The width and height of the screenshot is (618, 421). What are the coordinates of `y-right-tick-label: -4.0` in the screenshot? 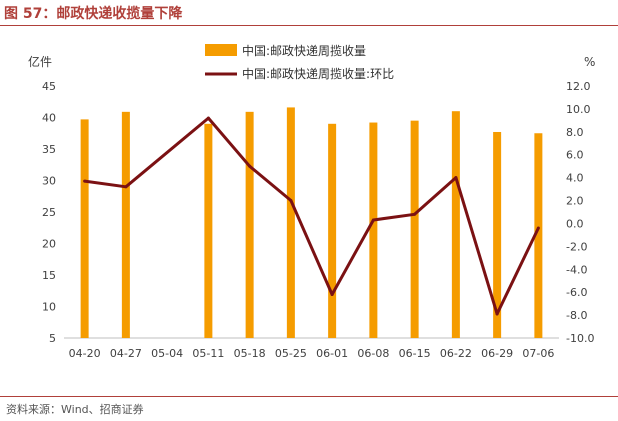 It's located at (576, 269).